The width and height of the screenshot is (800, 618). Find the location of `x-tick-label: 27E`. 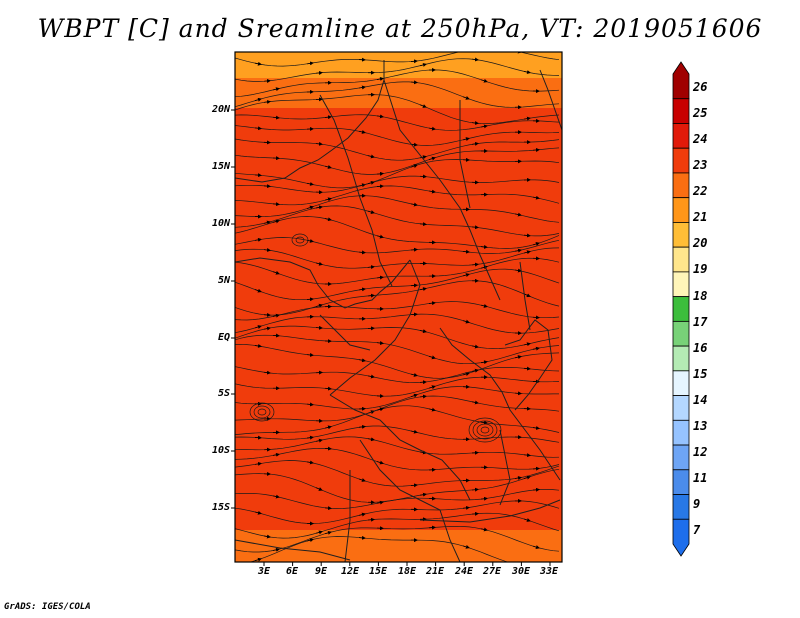

x-tick-label: 27E is located at coordinates (492, 571).